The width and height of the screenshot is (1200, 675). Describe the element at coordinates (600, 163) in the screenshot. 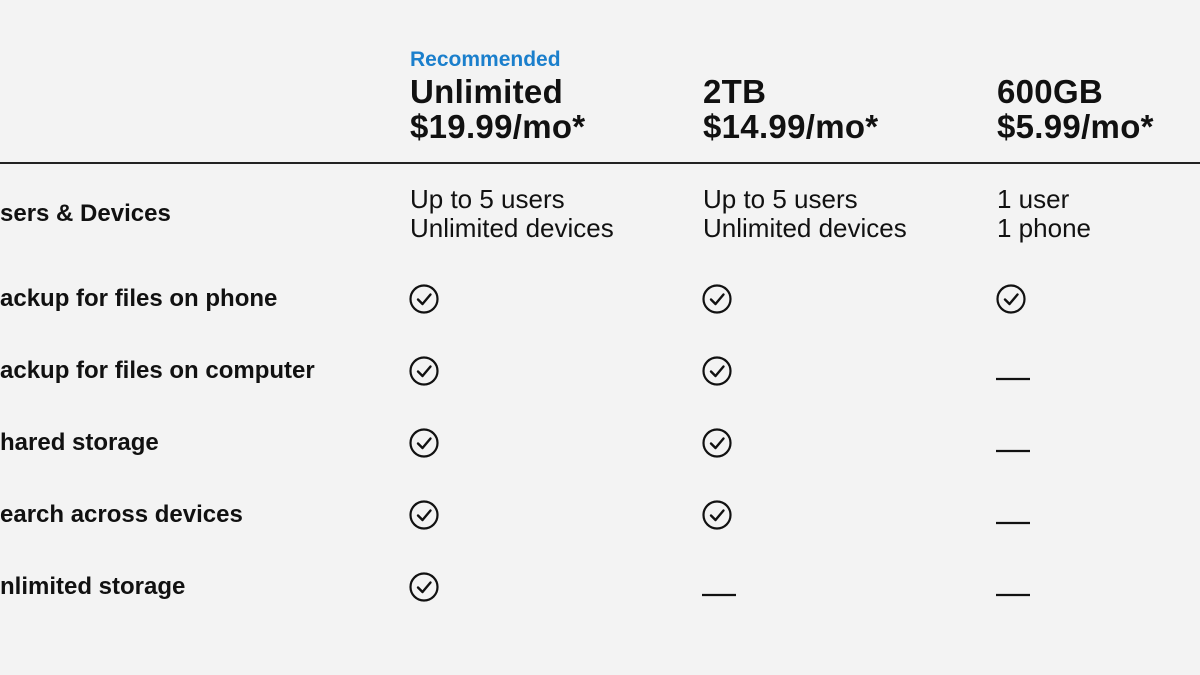

I see `header-rule` at that location.